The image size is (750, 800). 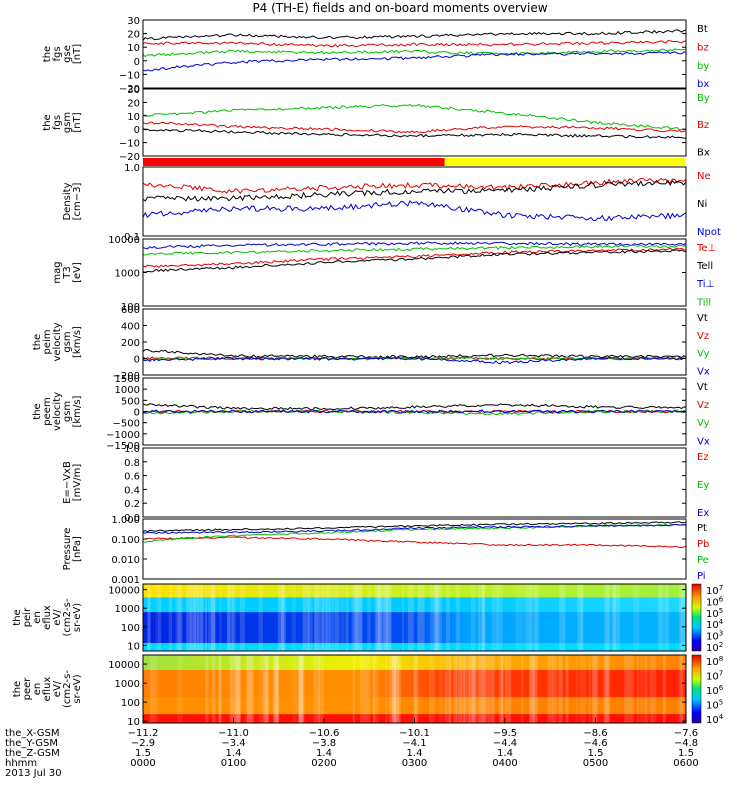 What do you see at coordinates (696, 689) in the screenshot?
I see `colorbar-peer-efflux` at bounding box center [696, 689].